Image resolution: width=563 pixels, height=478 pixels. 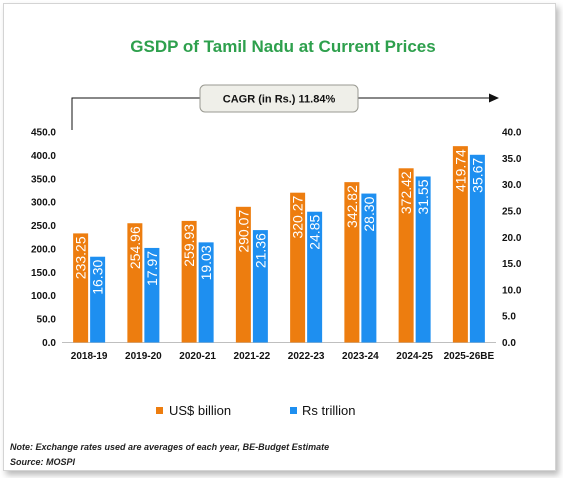 What do you see at coordinates (189, 245) in the screenshot?
I see `data-label-usd: 259.93` at bounding box center [189, 245].